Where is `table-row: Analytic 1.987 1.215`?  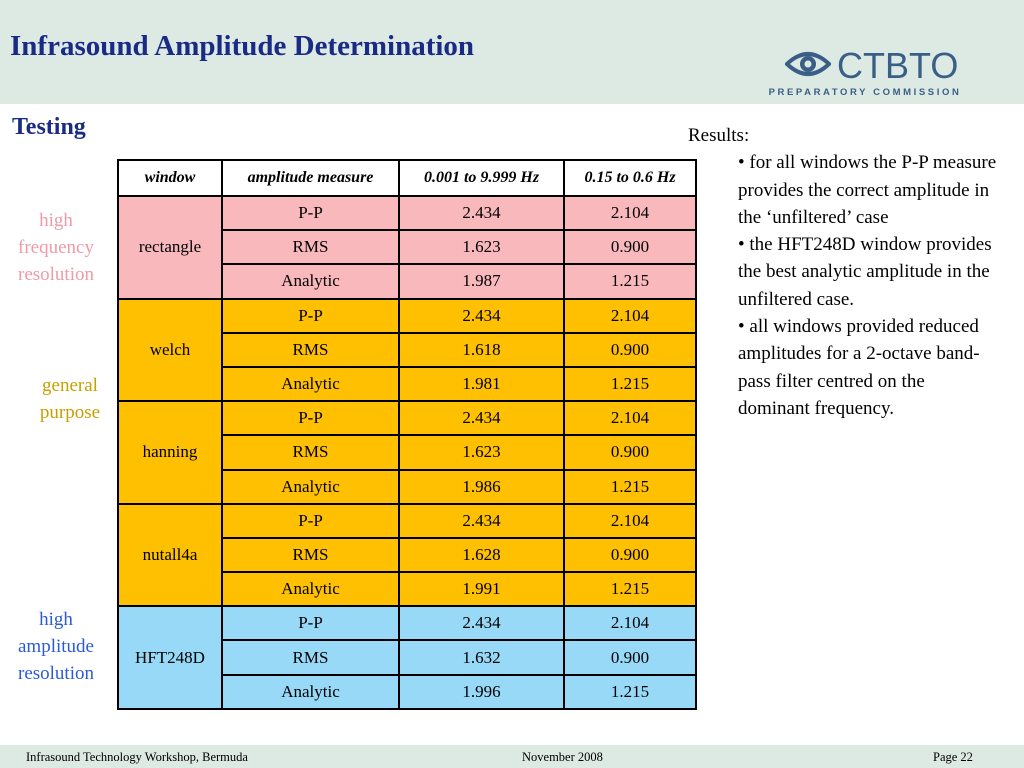
table-row: Analytic 1.987 1.215 is located at coordinates (407, 281).